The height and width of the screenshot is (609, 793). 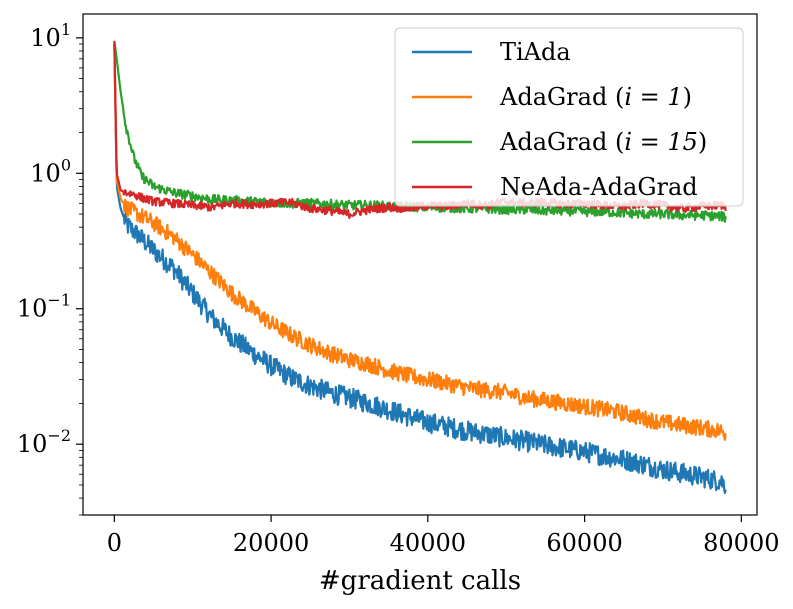 What do you see at coordinates (44, 307) in the screenshot?
I see `y-tick-label: 10⁻¹` at bounding box center [44, 307].